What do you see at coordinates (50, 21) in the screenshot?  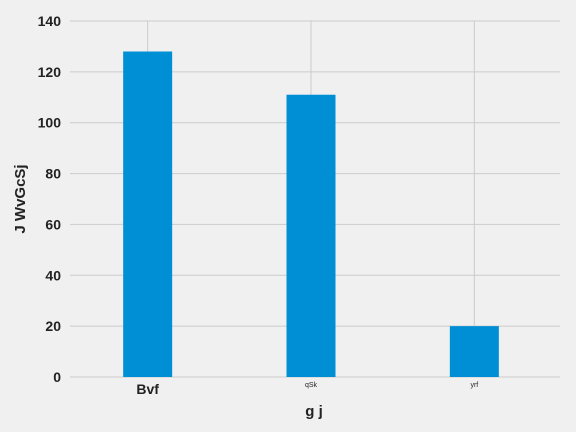 I see `y-tick-label: 140` at bounding box center [50, 21].